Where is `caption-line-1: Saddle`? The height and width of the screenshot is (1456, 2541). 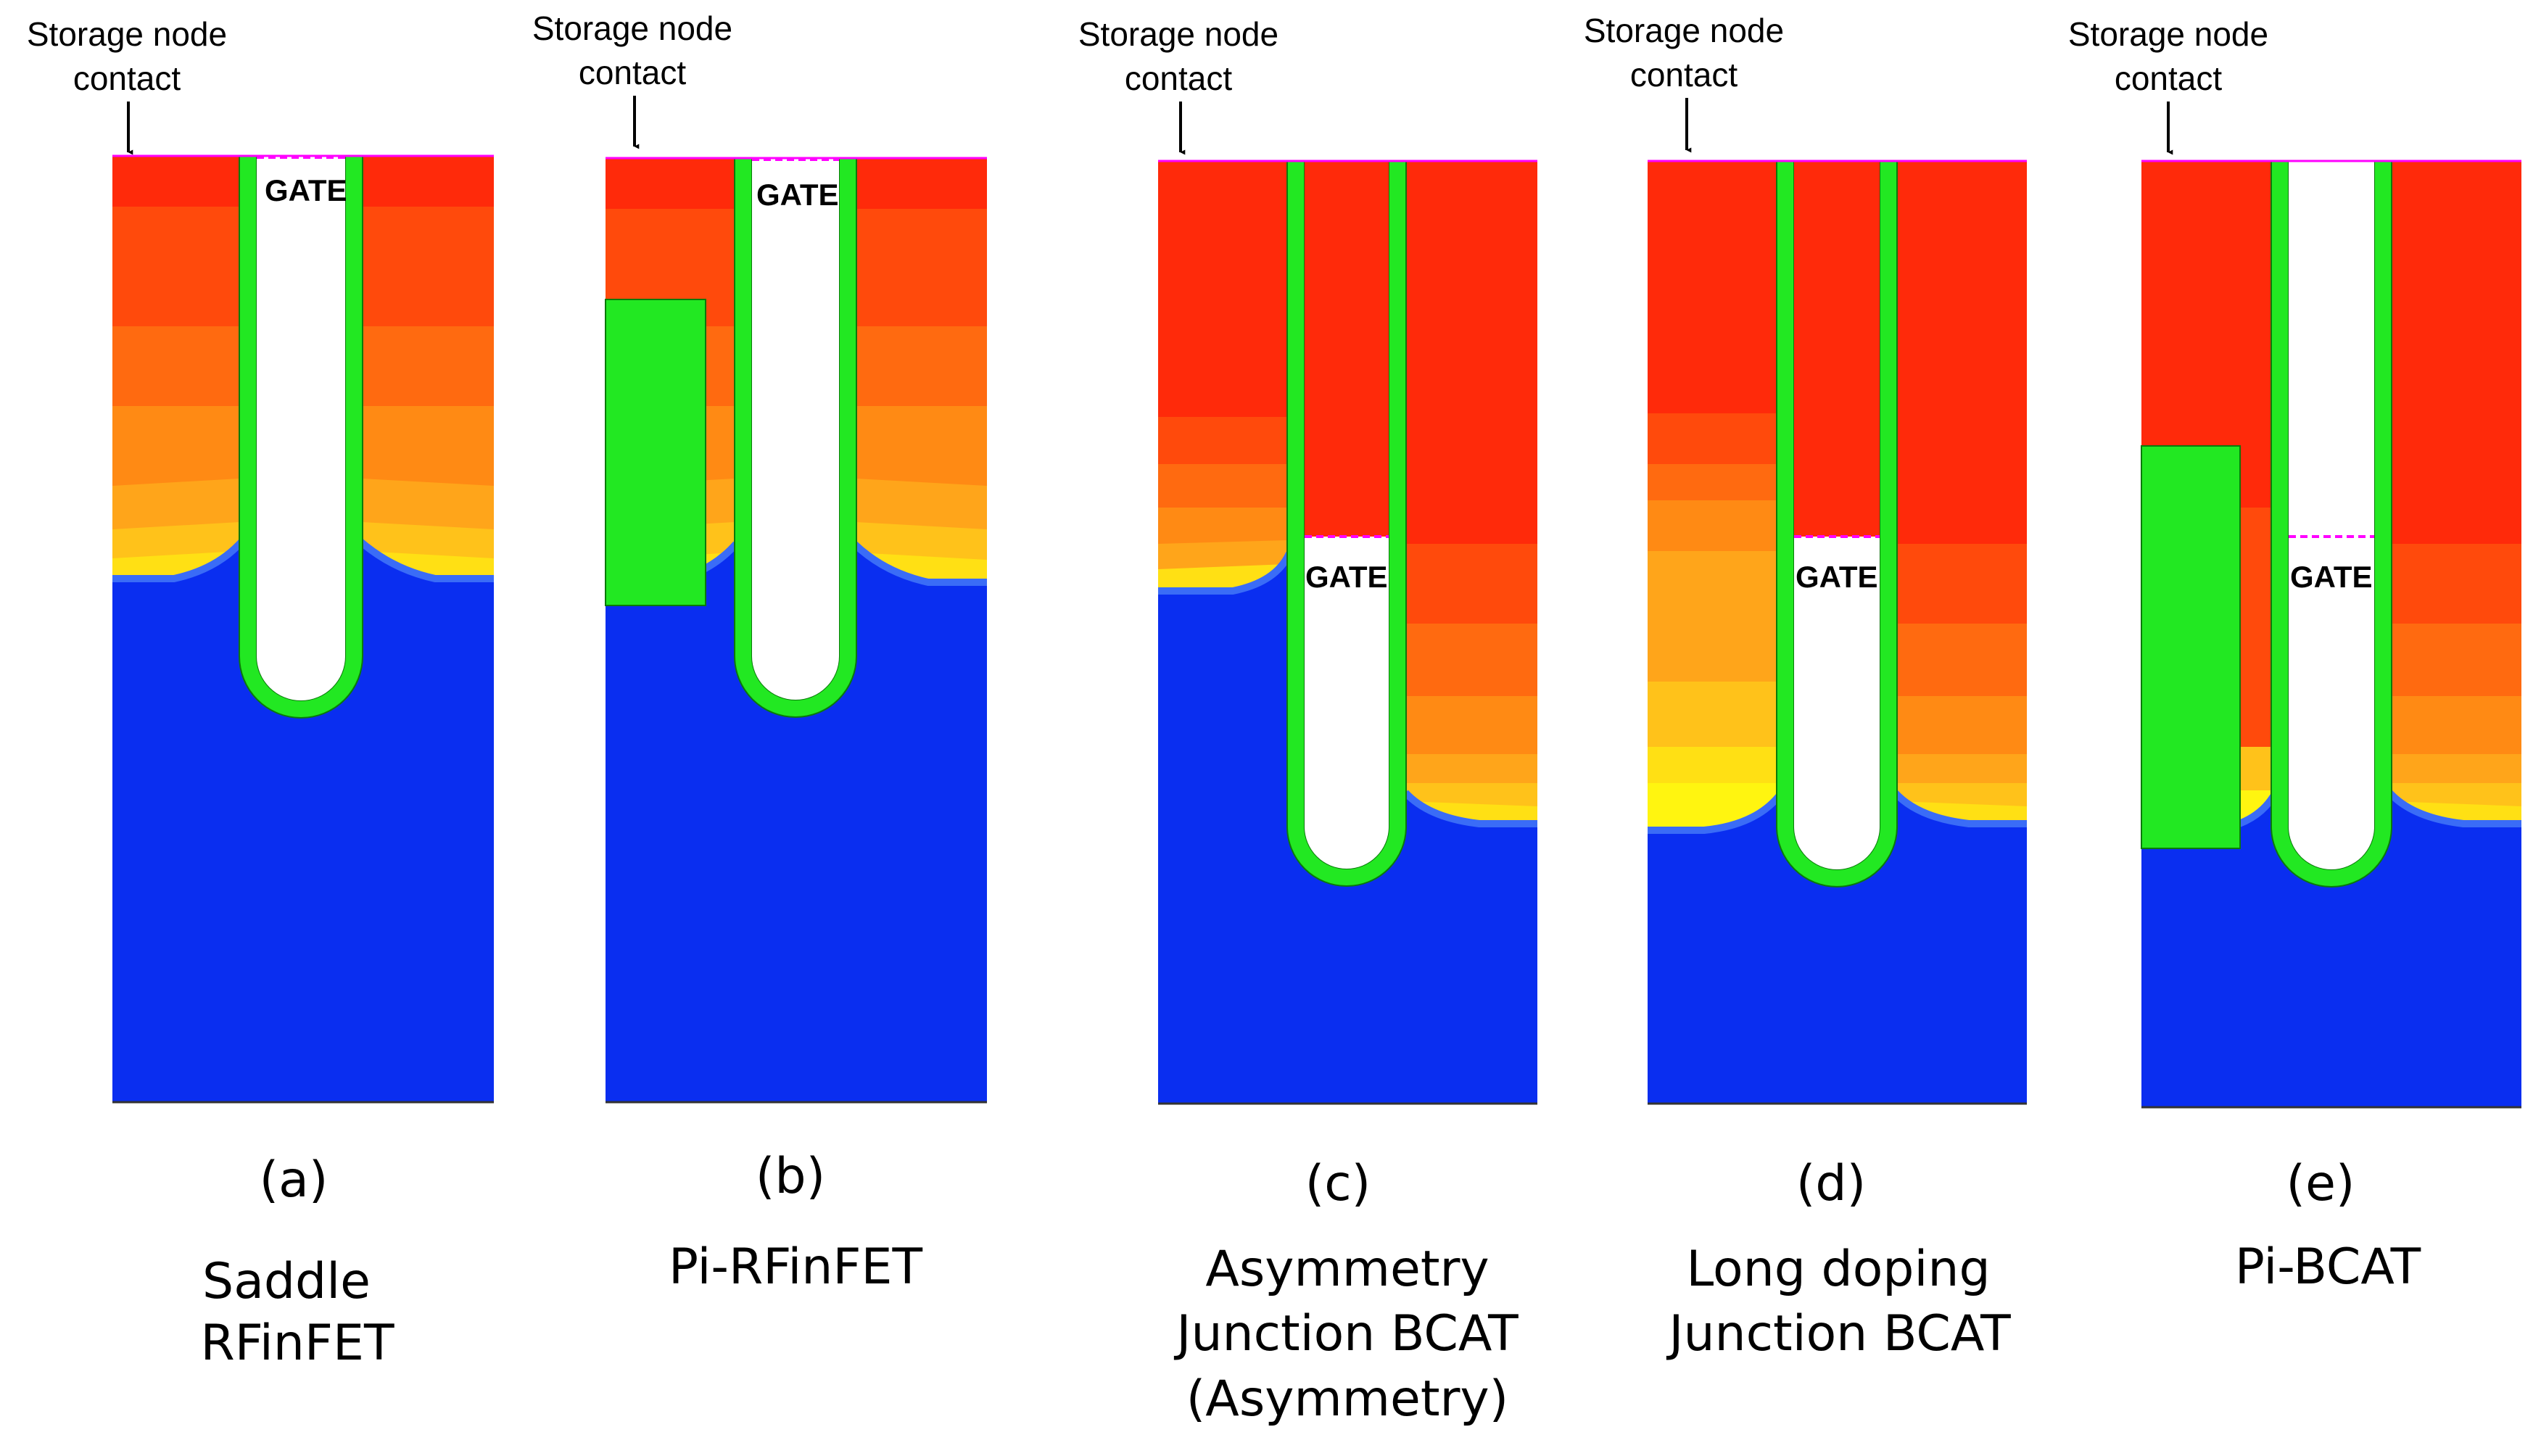 caption-line-1: Saddle is located at coordinates (286, 1281).